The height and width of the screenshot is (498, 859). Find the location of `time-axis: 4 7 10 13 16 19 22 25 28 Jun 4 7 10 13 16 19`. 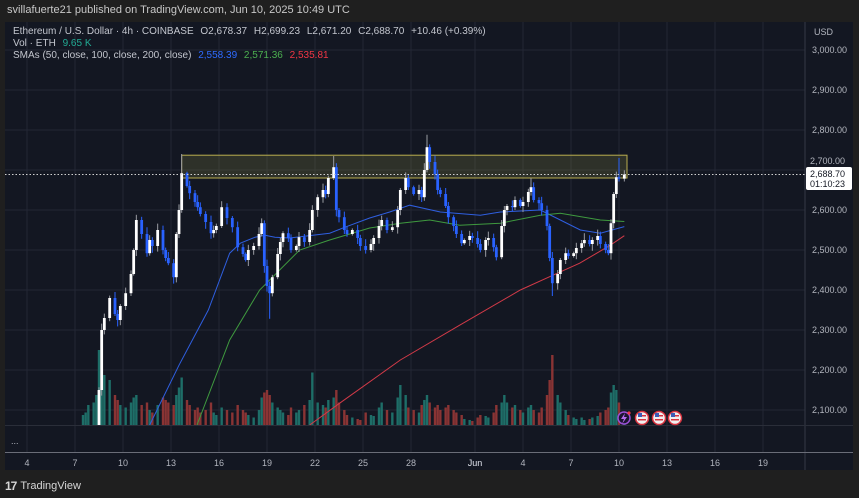

time-axis: 4 7 10 13 16 19 22 25 28 Jun 4 7 10 13 16 19 is located at coordinates (396, 463).